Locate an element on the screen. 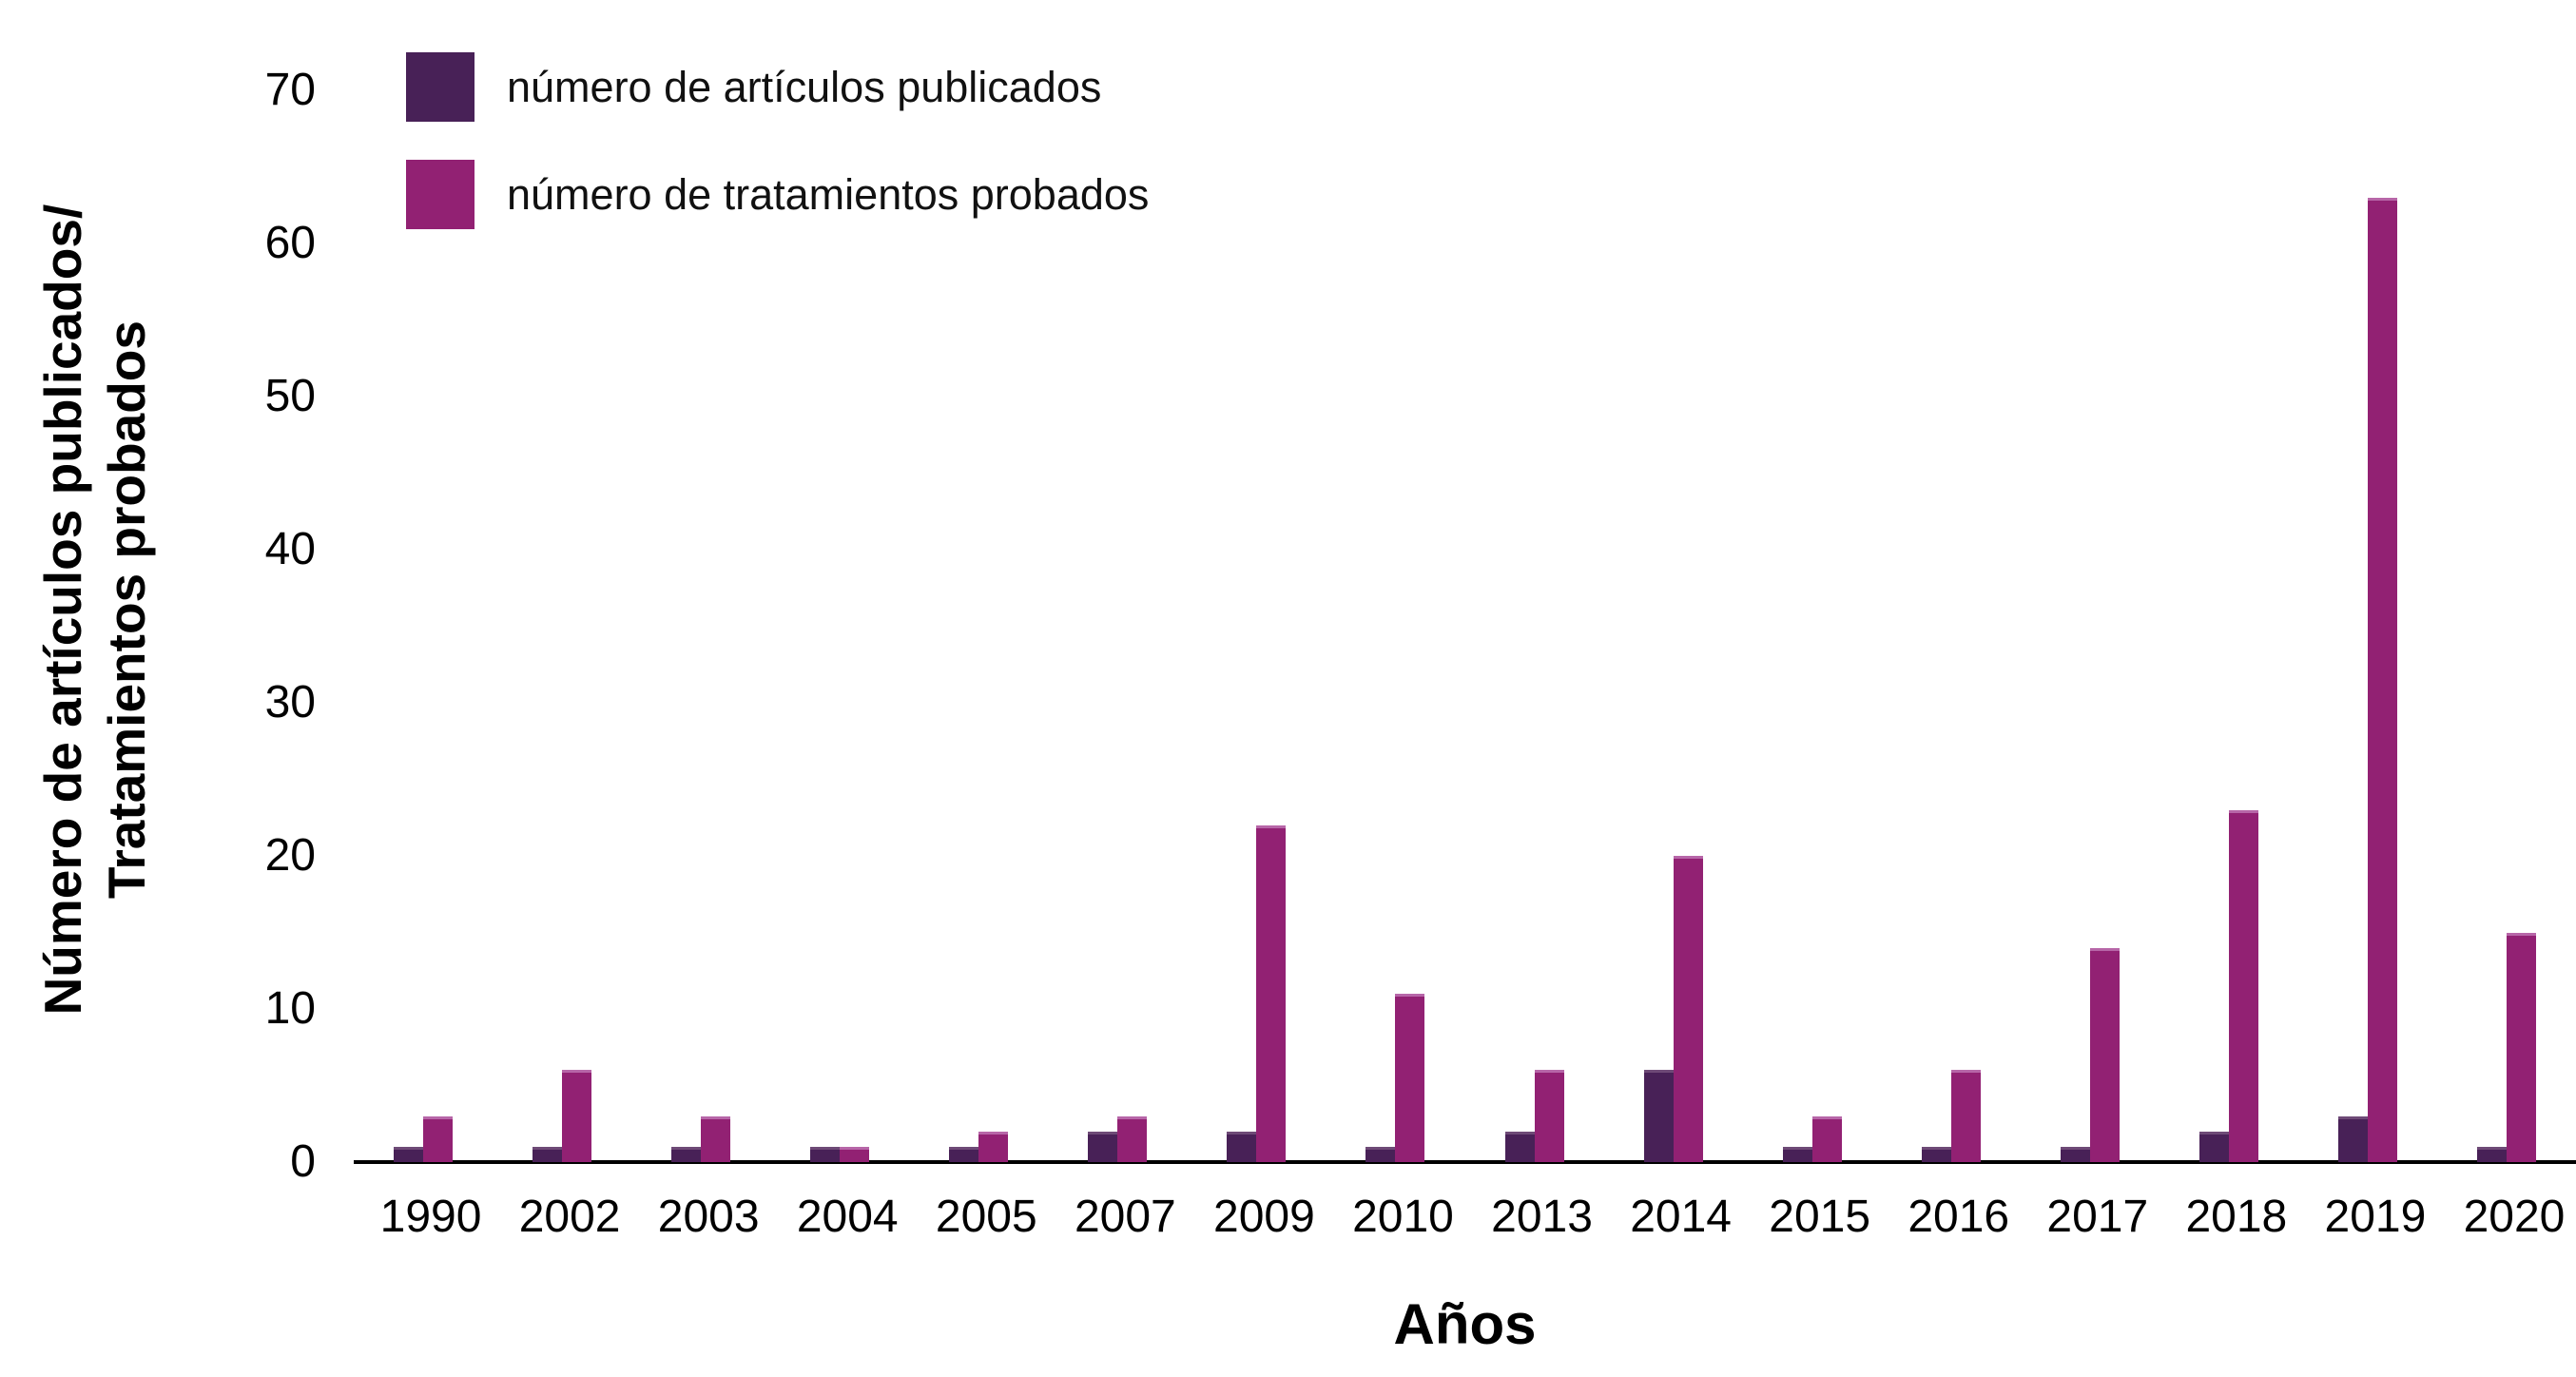 This screenshot has height=1377, width=2576. legend-item-articulos: número de artículos publicados is located at coordinates (777, 87).